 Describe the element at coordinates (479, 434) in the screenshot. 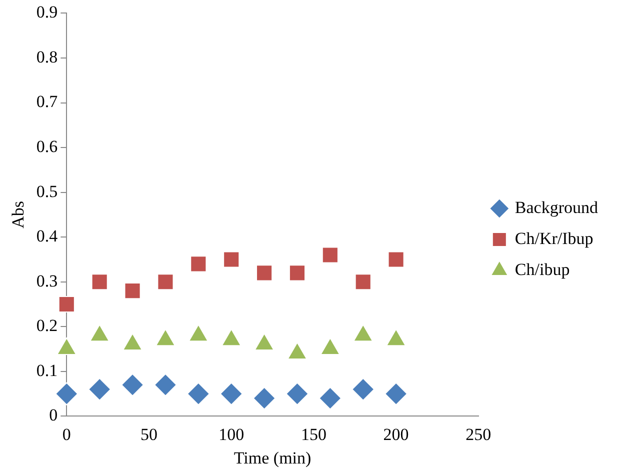

I see `x-tick-label: 250` at that location.